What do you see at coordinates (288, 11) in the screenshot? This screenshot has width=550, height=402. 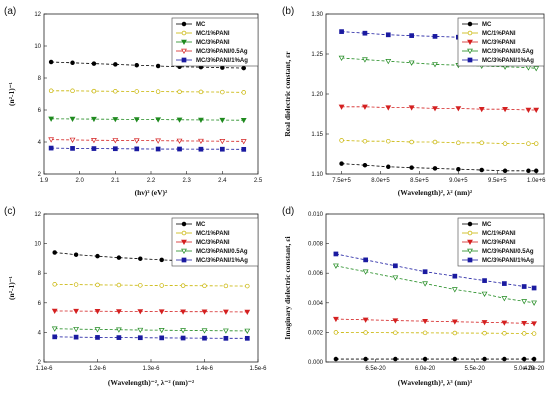 I see `panel-label: (b)` at bounding box center [288, 11].